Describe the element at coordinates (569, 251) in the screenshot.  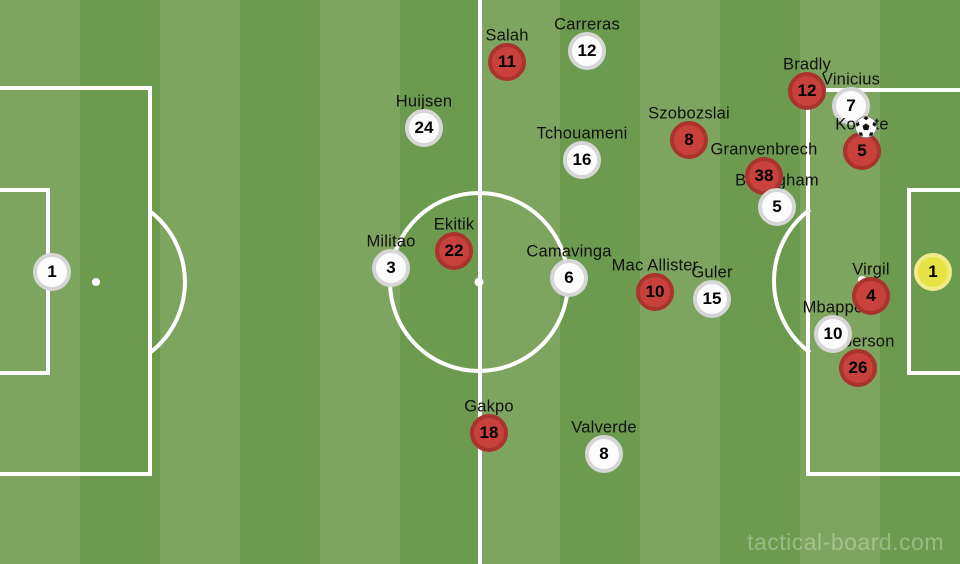
I see `player-label-camavinga: Camavinga` at that location.